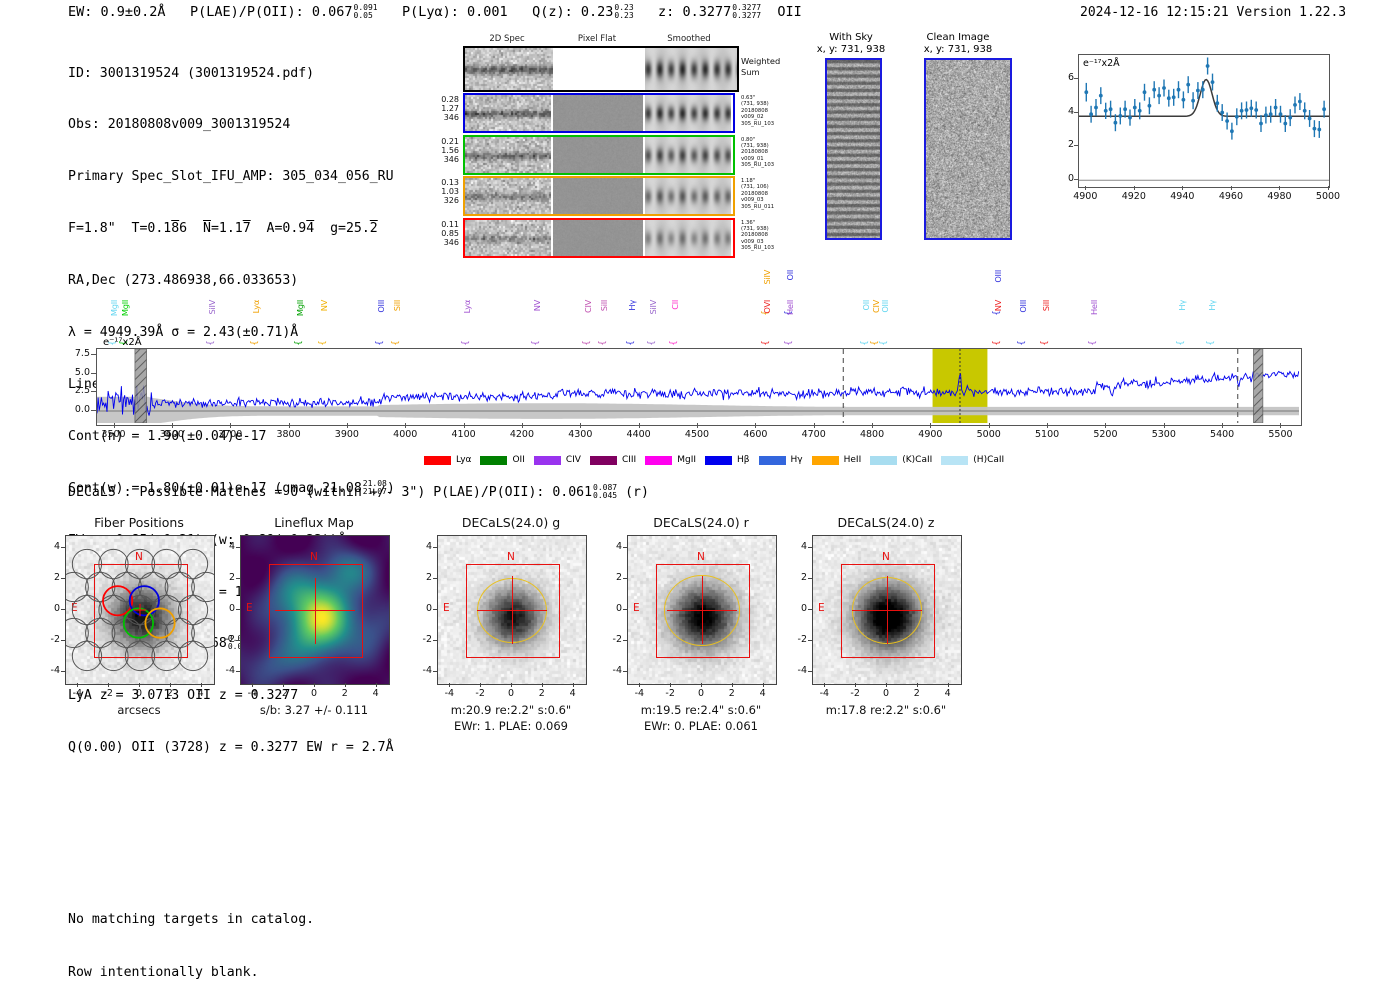  I want to click on legend-item: CIV, so click(557, 460).